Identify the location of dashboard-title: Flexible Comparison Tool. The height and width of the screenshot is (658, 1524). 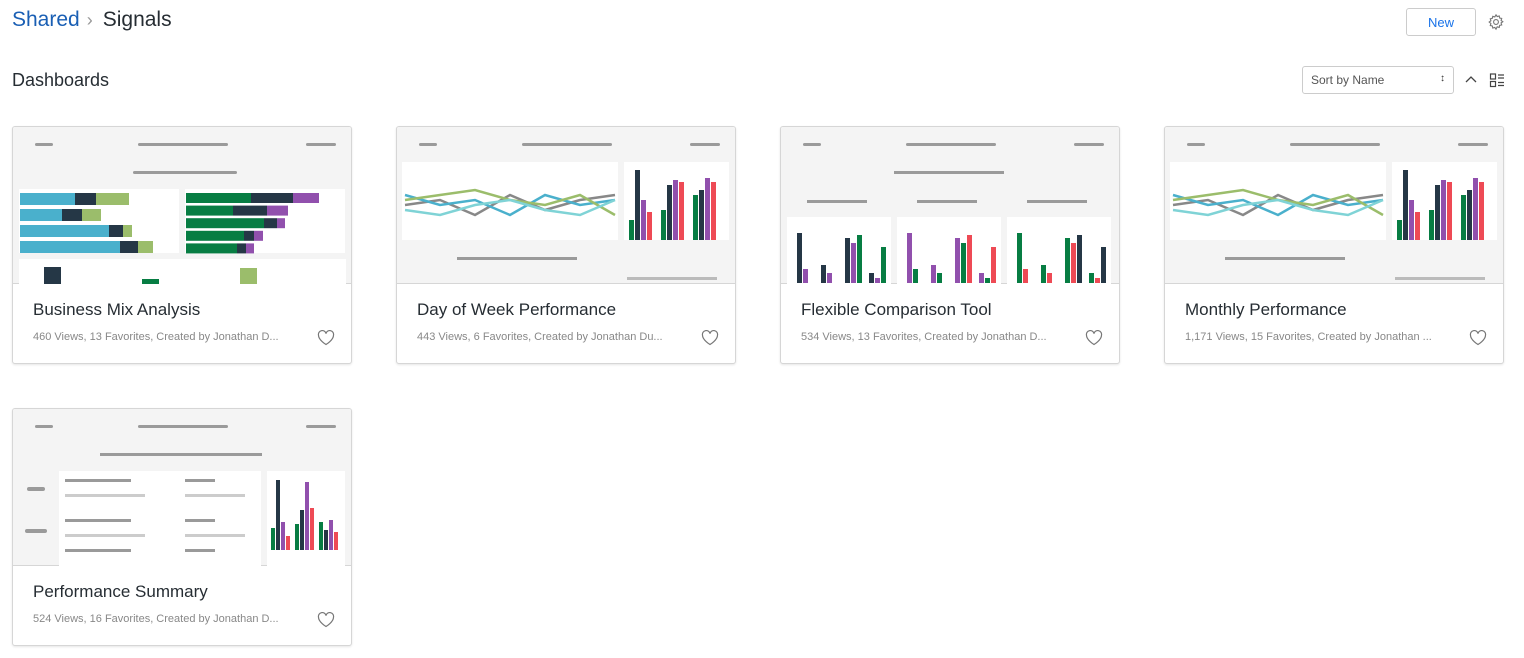
(896, 309).